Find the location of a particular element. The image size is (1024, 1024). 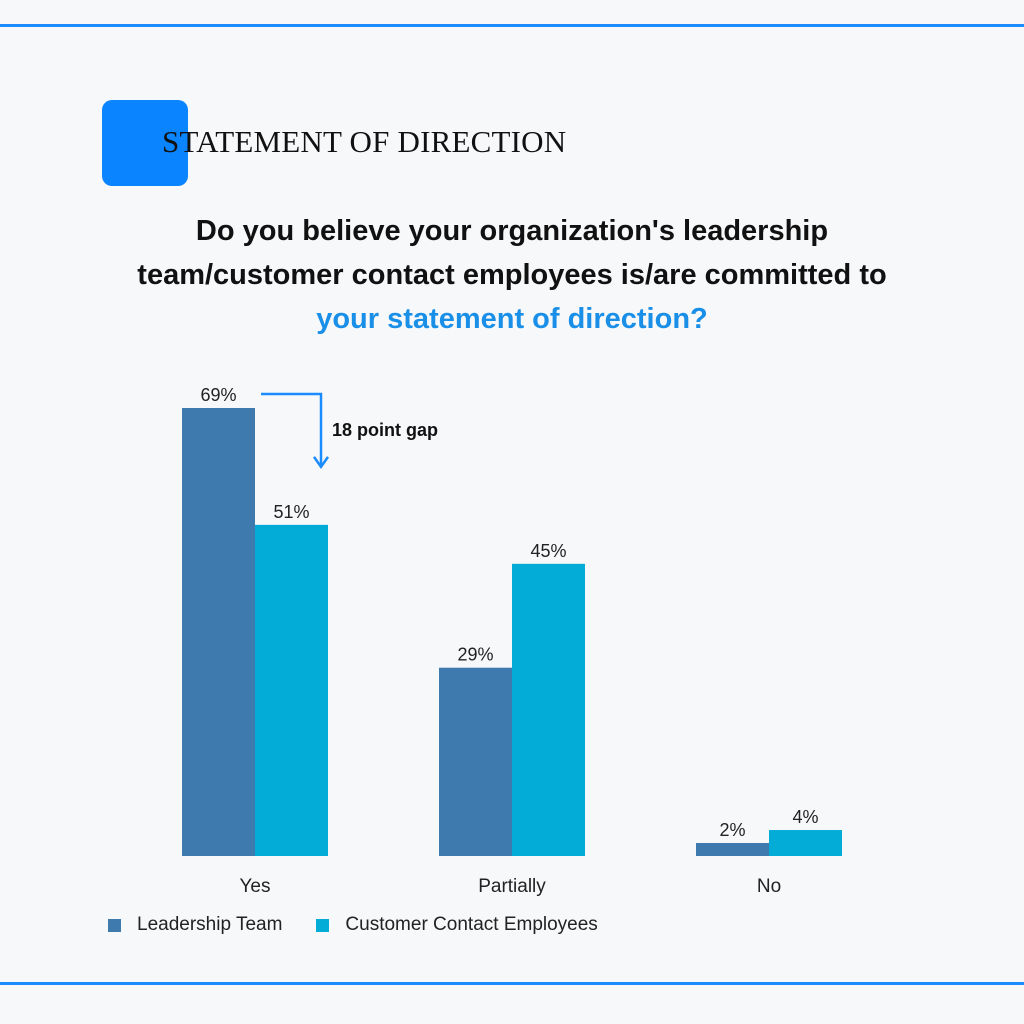

bar-employees-partially is located at coordinates (548, 709).